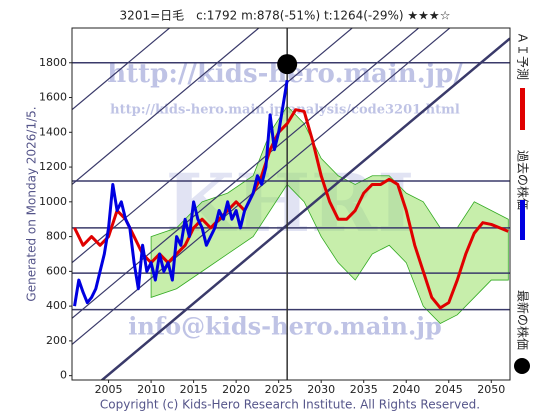 The width and height of the screenshot is (560, 420). What do you see at coordinates (279, 389) in the screenshot?
I see `x-tick-label: 2025` at bounding box center [279, 389].